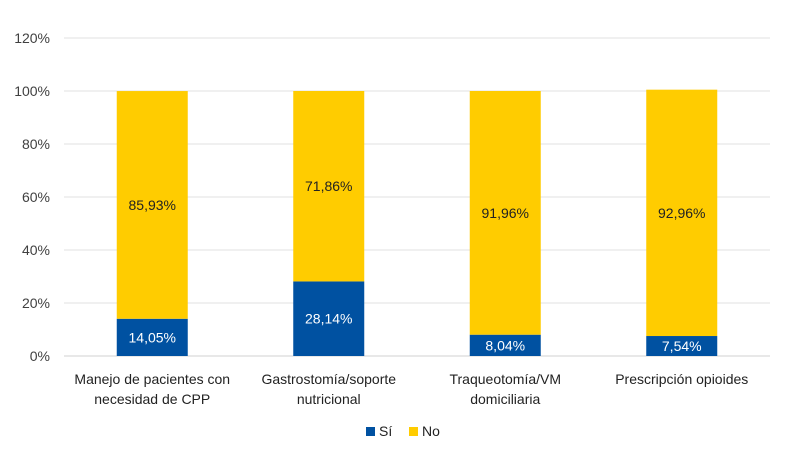 This screenshot has width=800, height=465. What do you see at coordinates (152, 399) in the screenshot?
I see `x-tick-label: necesidad de CPP` at bounding box center [152, 399].